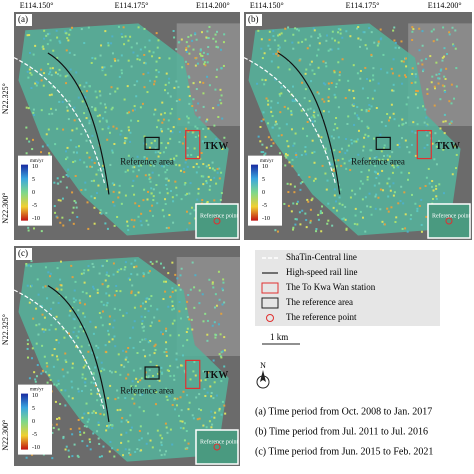  What do you see at coordinates (37, 5) in the screenshot?
I see `longitude-label: E114.150°` at bounding box center [37, 5].